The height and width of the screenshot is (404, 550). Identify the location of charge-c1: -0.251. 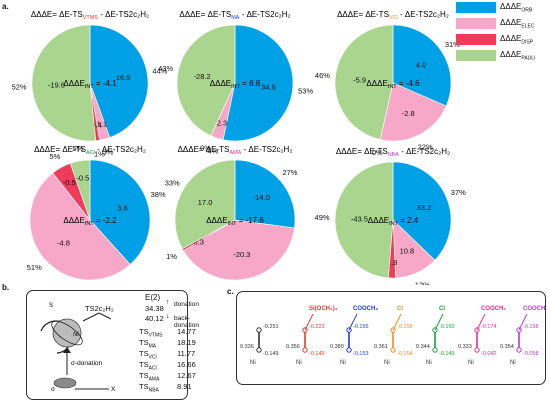
(271, 327).